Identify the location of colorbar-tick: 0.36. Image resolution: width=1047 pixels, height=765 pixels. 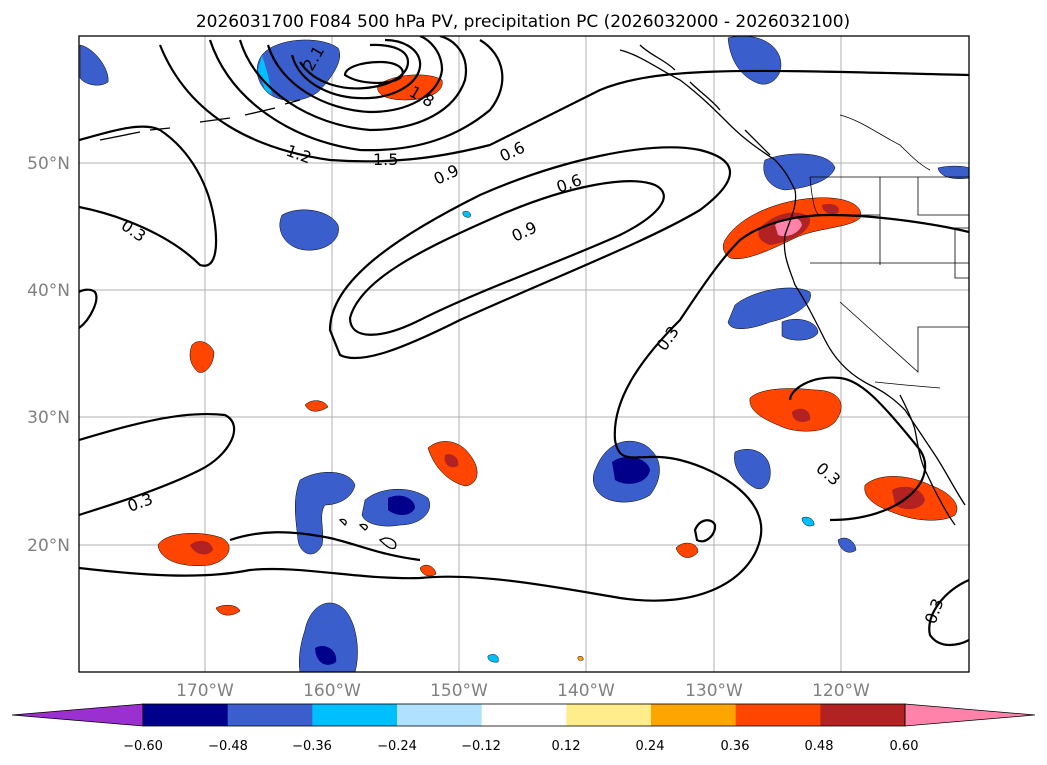
(735, 746).